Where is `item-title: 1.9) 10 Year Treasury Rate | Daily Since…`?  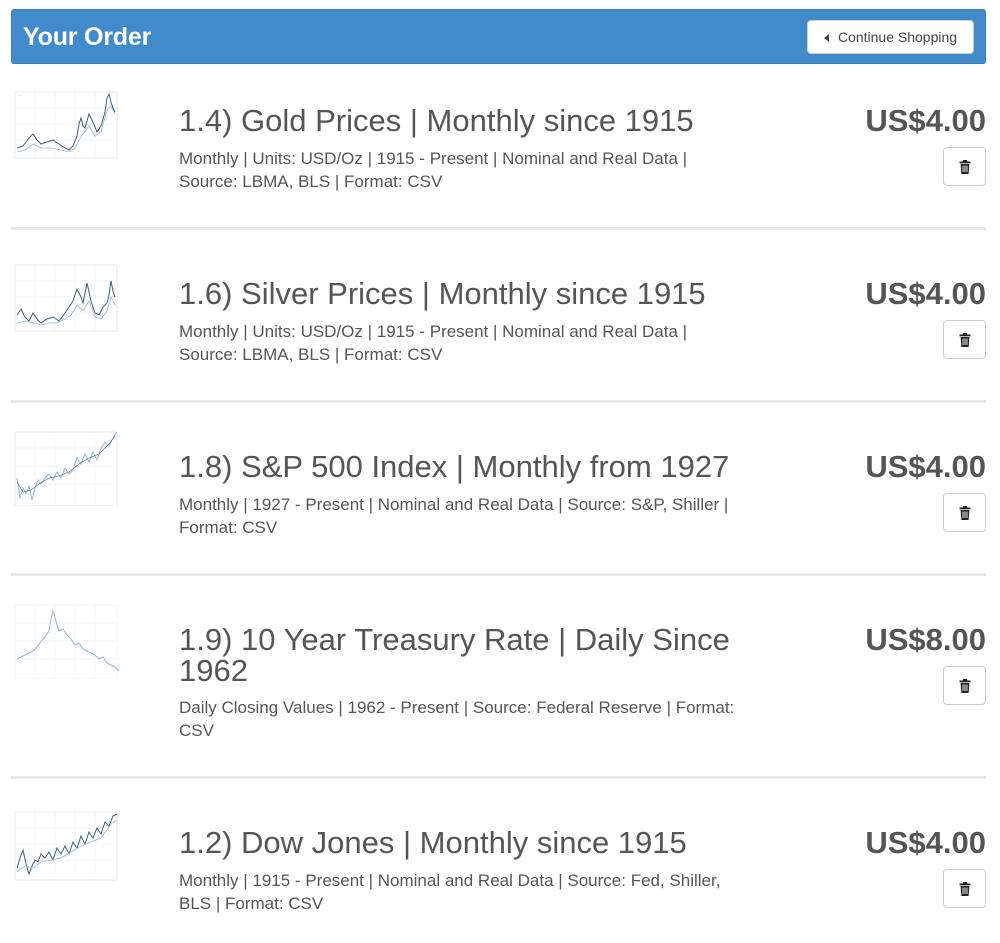 item-title: 1.9) 10 Year Treasury Rate | Daily Since… is located at coordinates (454, 655).